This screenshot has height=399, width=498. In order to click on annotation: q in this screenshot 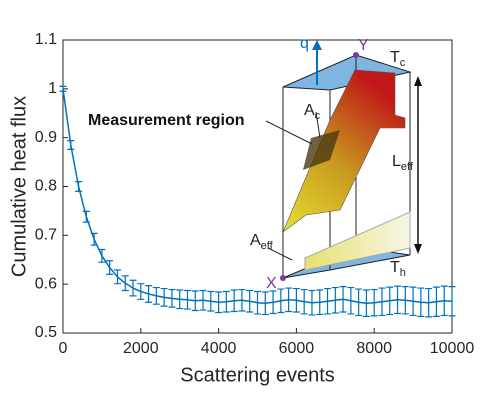, I will do `click(304, 43)`.